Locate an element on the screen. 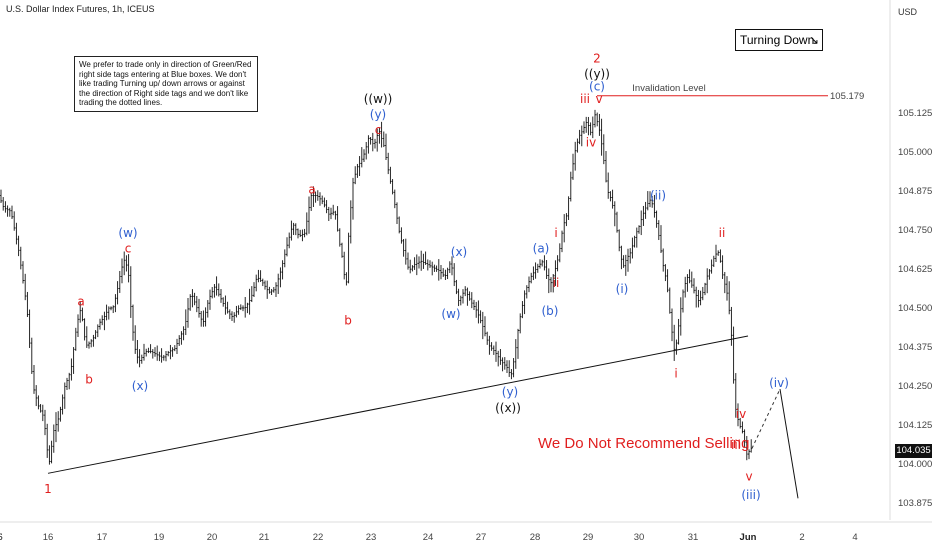  wave-label: (y) is located at coordinates (378, 115).